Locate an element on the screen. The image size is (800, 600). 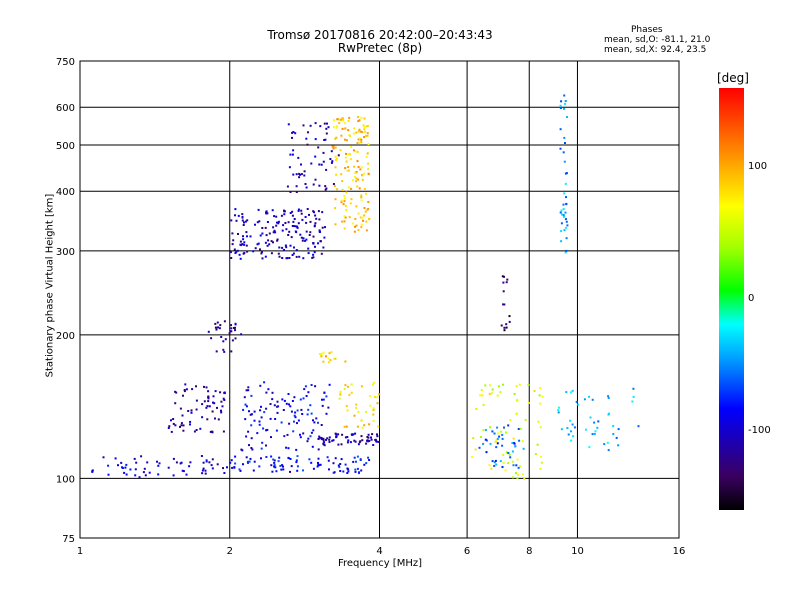
colorbar-tick-label: 100 is located at coordinates (758, 167).